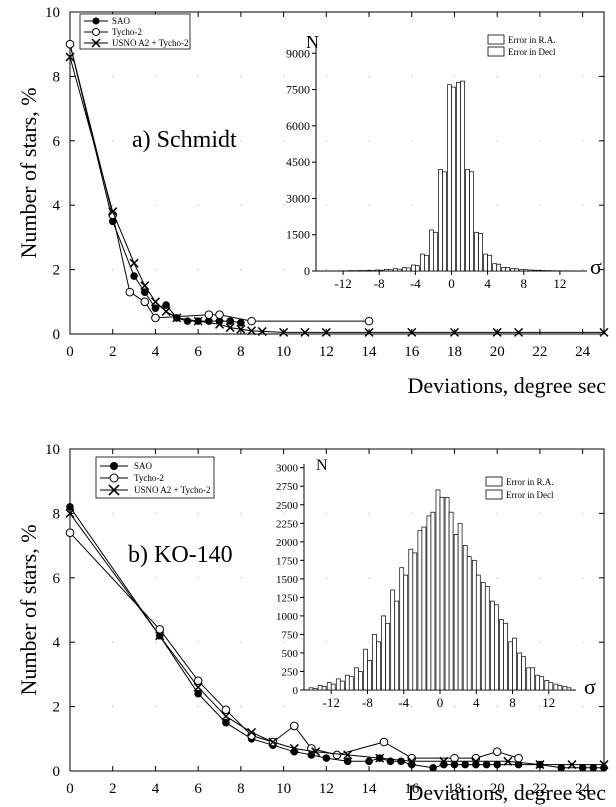 Image resolution: width=616 pixels, height=807 pixels. Describe the element at coordinates (150, 43) in the screenshot. I see `panel-a-legend-label-usno: USNO A2 + Tycho-2` at that location.